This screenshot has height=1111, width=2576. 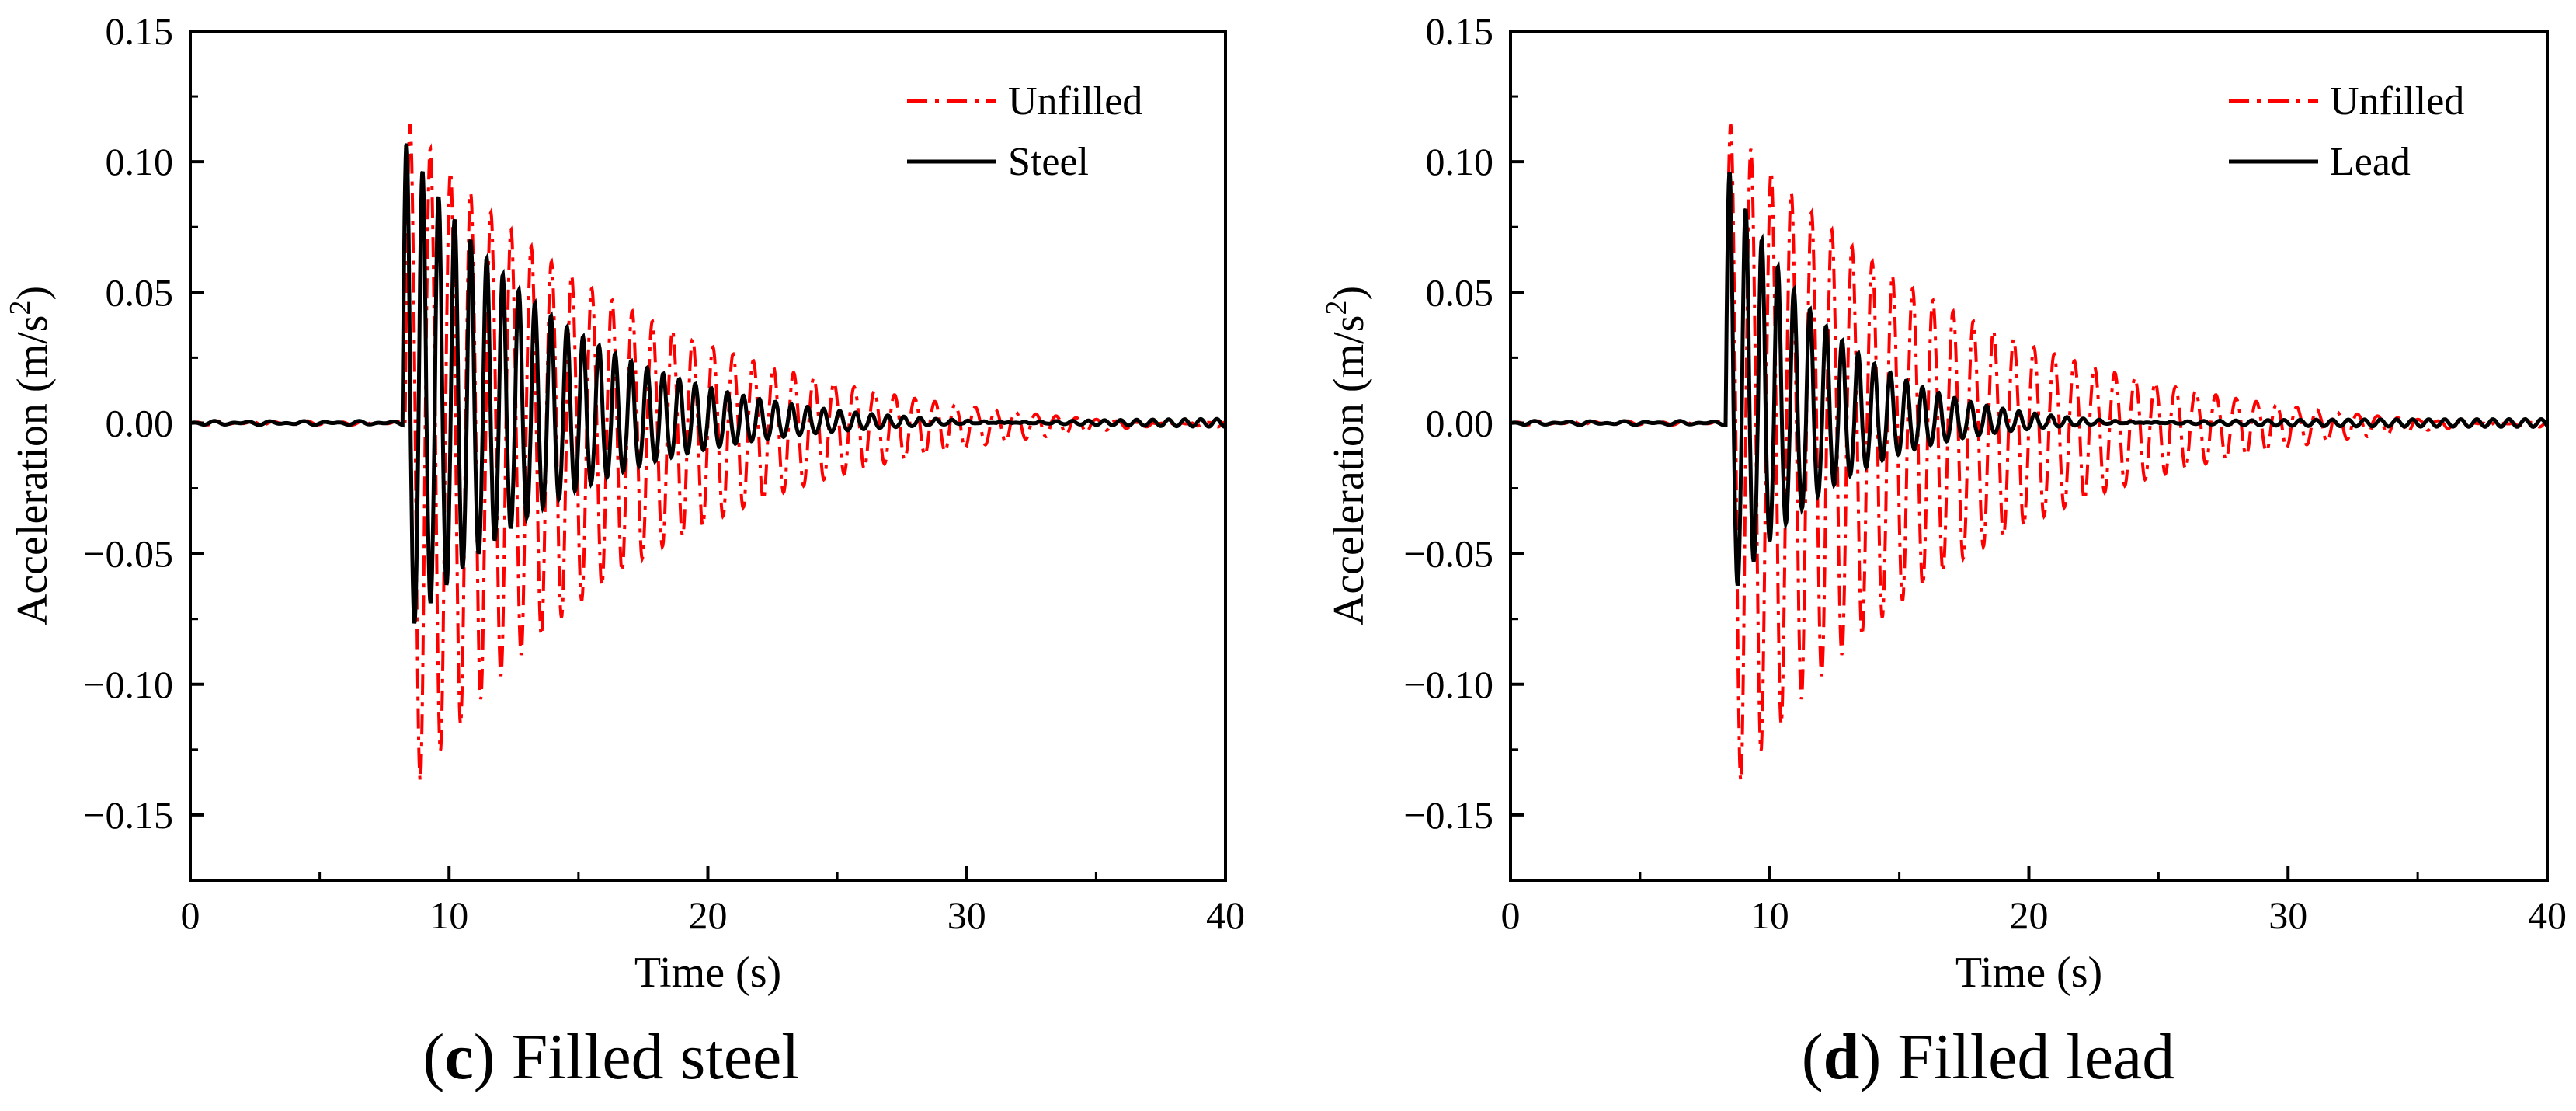 I want to click on caption-text: Filled lead, so click(x=2027, y=1057).